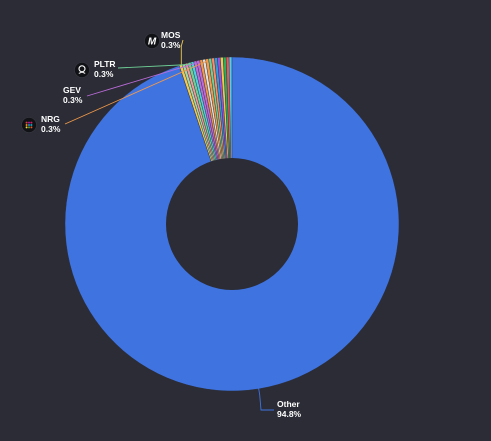  Describe the element at coordinates (142, 79) in the screenshot. I see `leader-line-gev` at that location.